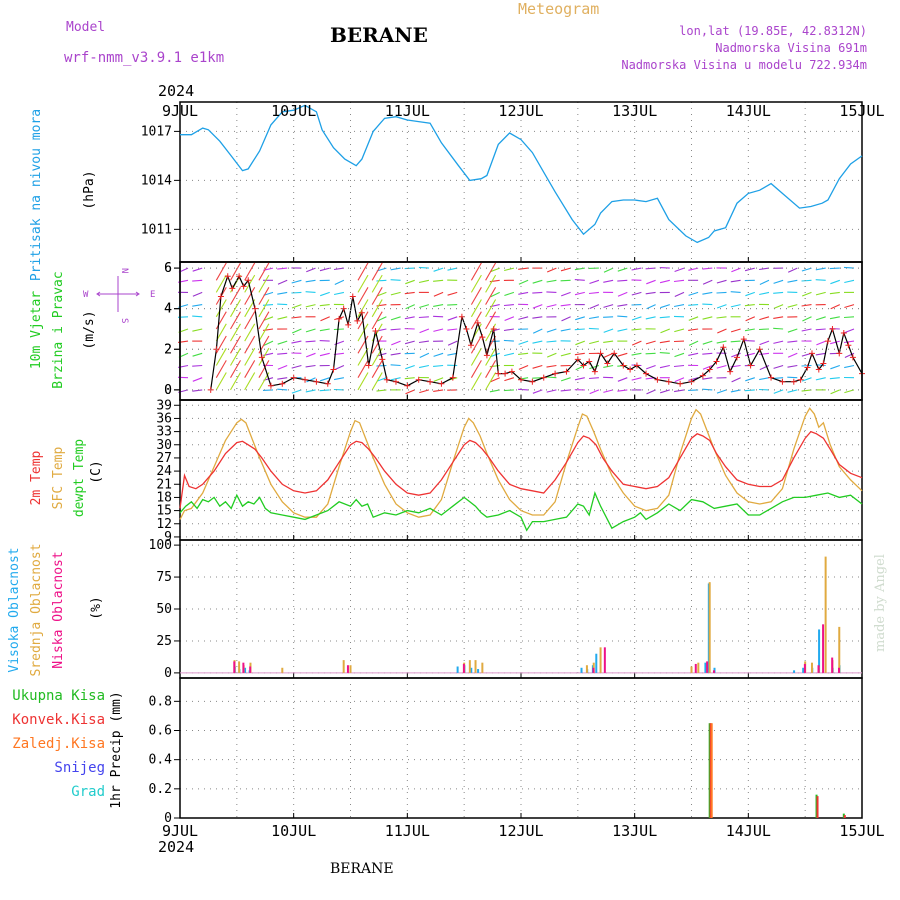 This screenshot has width=900, height=900. Describe the element at coordinates (362, 869) in the screenshot. I see `station-bottom: BERANE` at that location.